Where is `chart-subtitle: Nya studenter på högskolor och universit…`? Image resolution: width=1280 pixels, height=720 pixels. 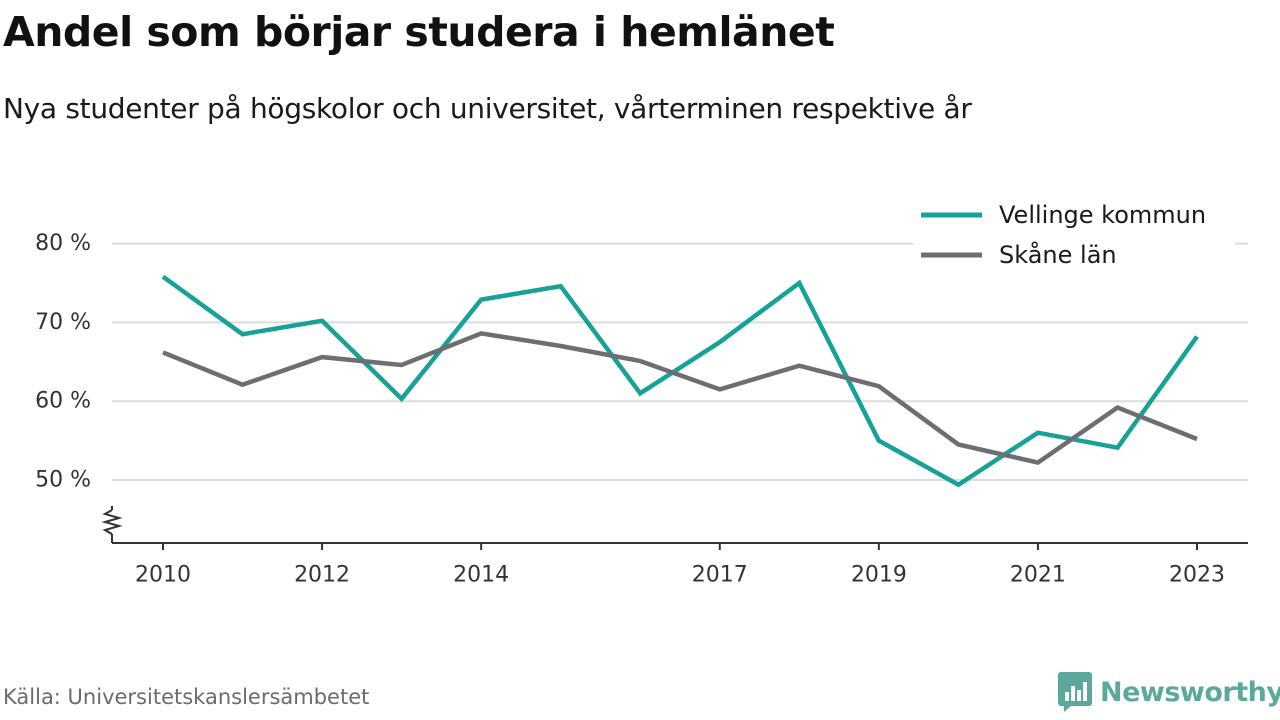
chart-subtitle: Nya studenter på högskolor och universit… is located at coordinates (487, 108).